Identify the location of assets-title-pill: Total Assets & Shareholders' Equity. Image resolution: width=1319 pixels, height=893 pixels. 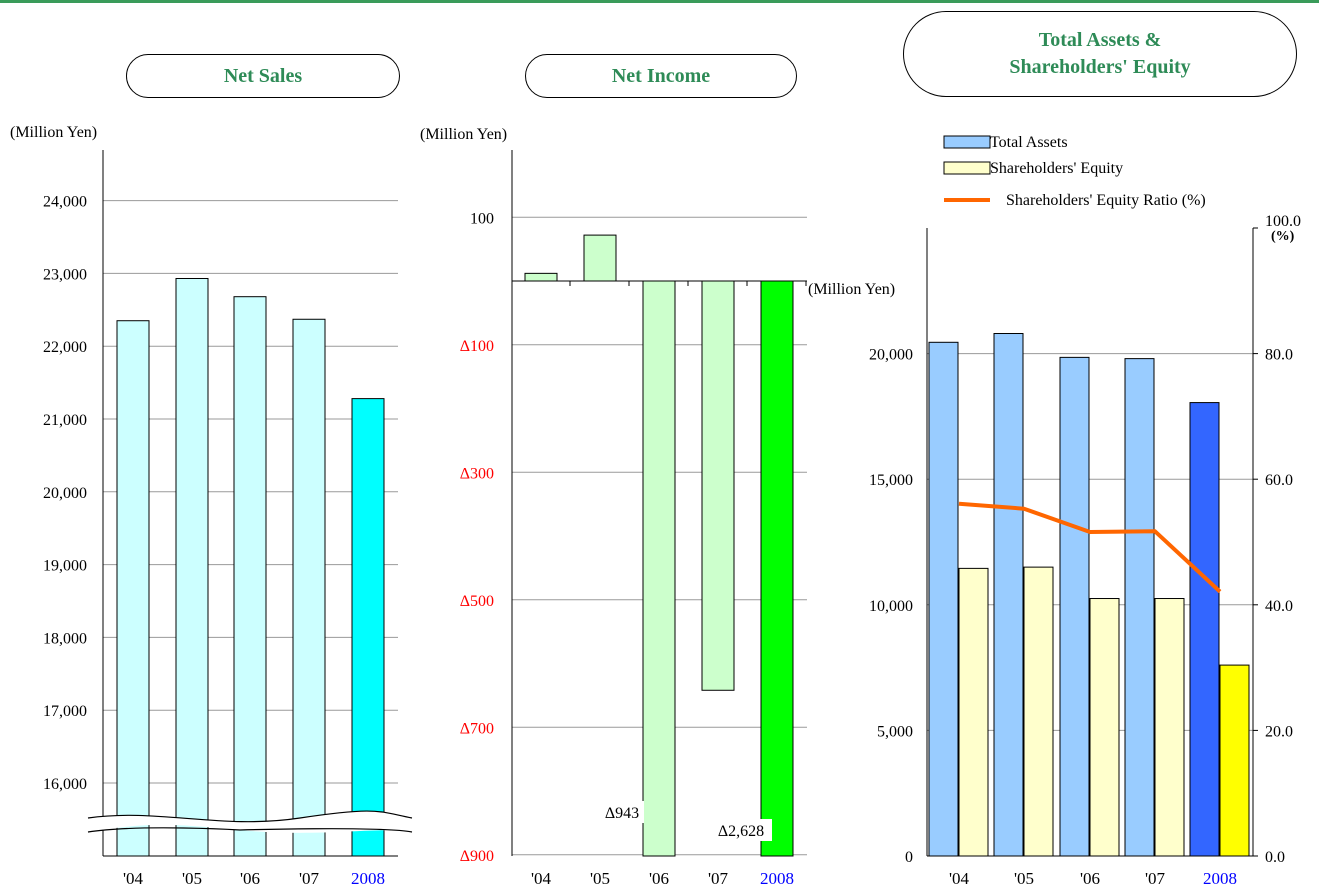
(1100, 54).